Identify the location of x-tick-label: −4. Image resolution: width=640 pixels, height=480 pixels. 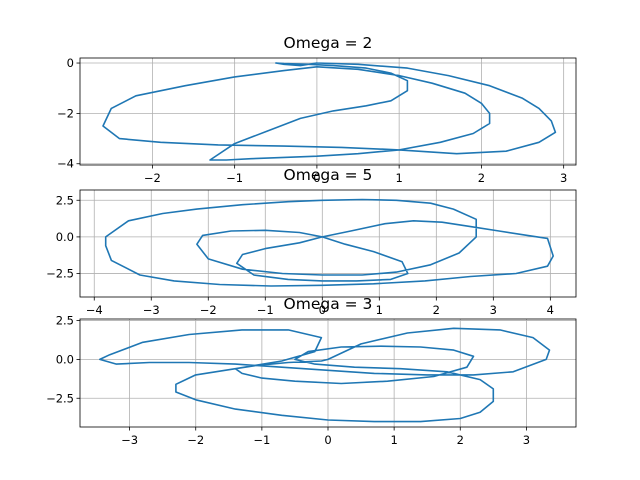
(94, 310).